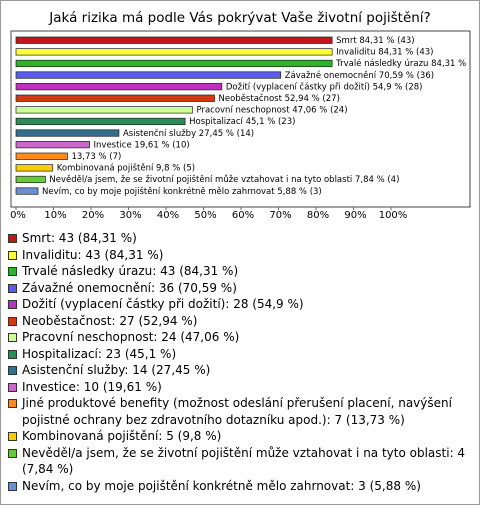 The width and height of the screenshot is (480, 505). I want to click on legend-item: Invaliditu: 43 (84,31 %), so click(239, 255).